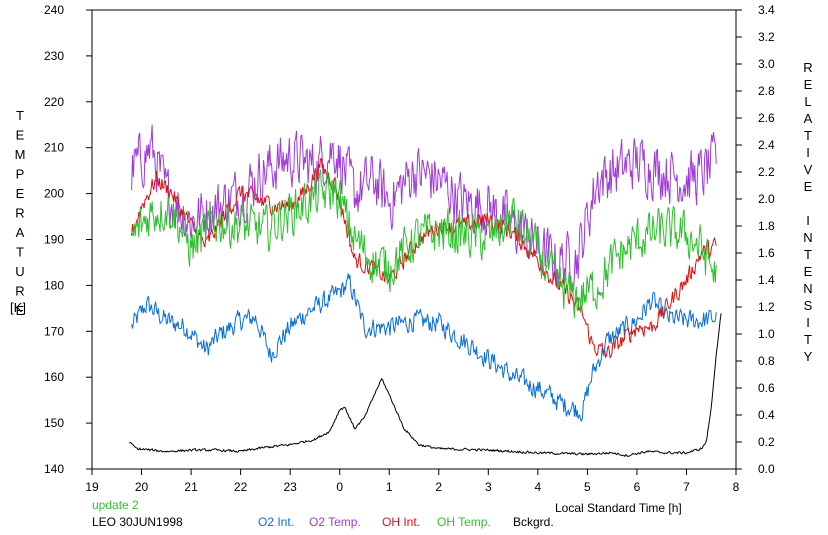 This screenshot has height=535, width=828. What do you see at coordinates (766, 253) in the screenshot?
I see `right-tick-label: 1.6` at bounding box center [766, 253].